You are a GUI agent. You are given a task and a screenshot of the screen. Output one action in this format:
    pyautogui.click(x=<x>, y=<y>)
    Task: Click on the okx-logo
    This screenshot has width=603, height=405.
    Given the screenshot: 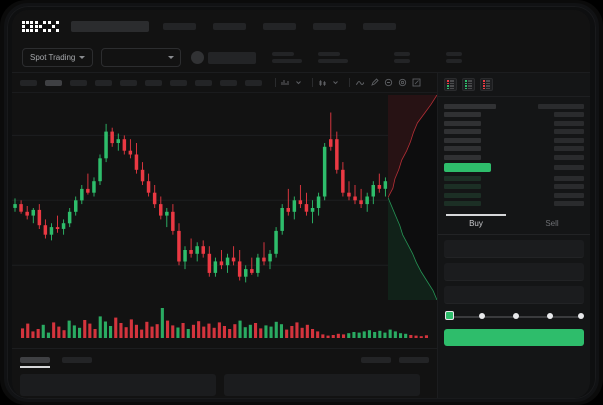 What is the action you would take?
    pyautogui.click(x=40, y=26)
    